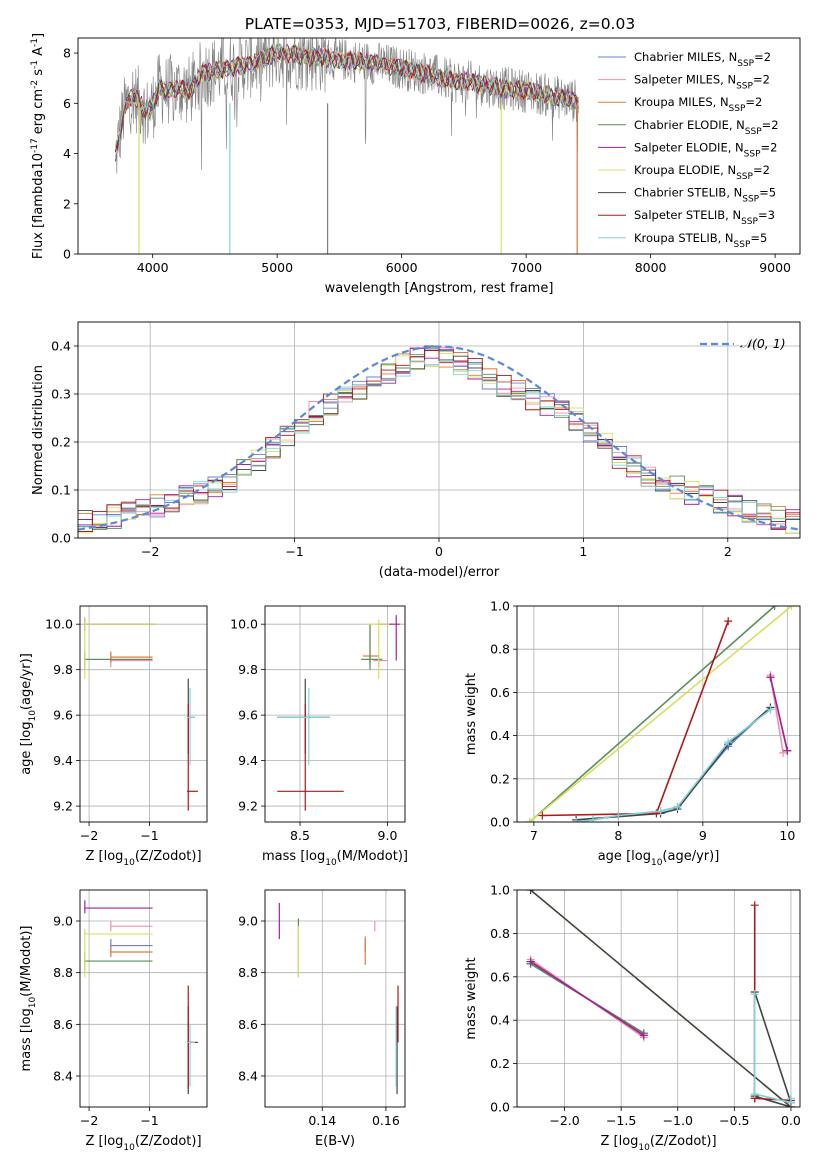 This screenshot has width=819, height=1170. I want to click on legend-entry: Kroupa MILES, NSSP=2, so click(698, 104).